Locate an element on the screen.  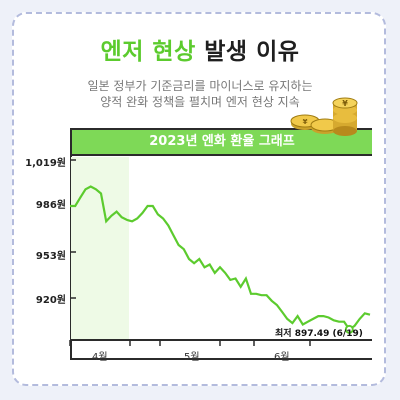
subtitle-line-2: 양적 완화 정책을 펼치며 엔저 현상 지속 is located at coordinates (200, 102).